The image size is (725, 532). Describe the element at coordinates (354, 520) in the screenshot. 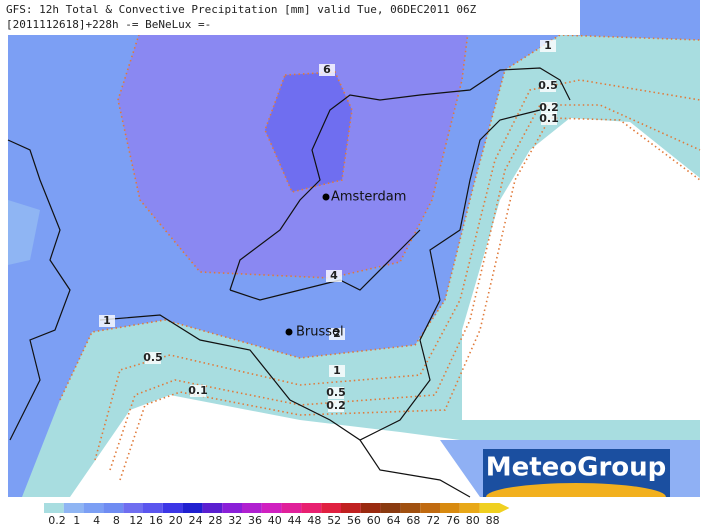

I see `legend-label: 56` at that location.